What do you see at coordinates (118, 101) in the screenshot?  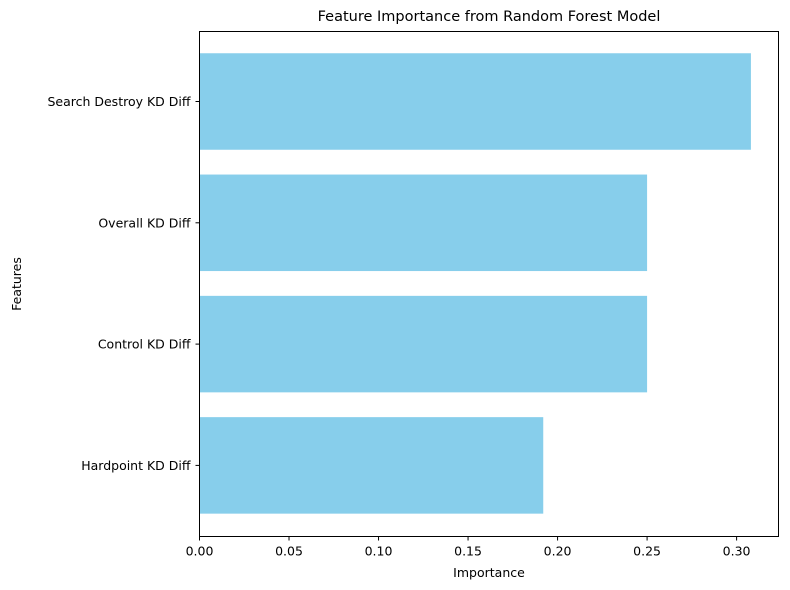 I see `y-tick-label-0: Search Destroy KD Diff` at bounding box center [118, 101].